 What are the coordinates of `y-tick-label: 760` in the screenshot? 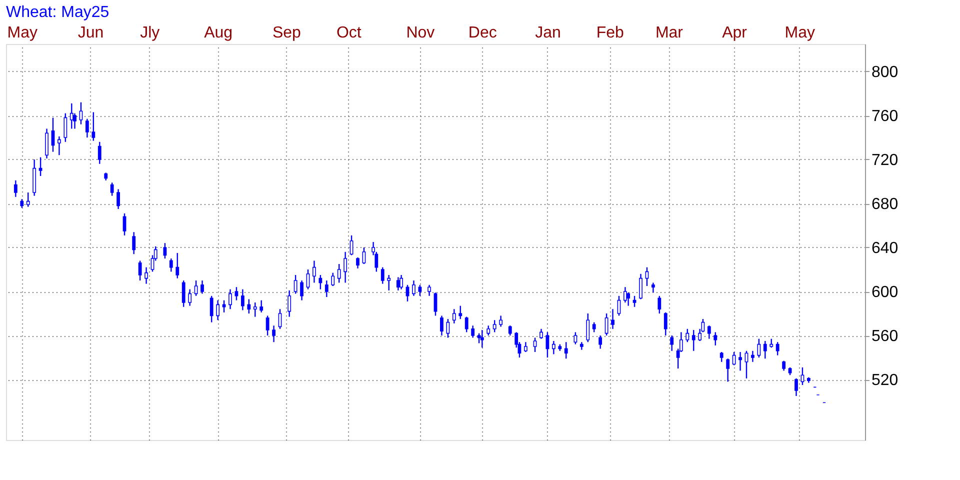 It's located at (885, 116).